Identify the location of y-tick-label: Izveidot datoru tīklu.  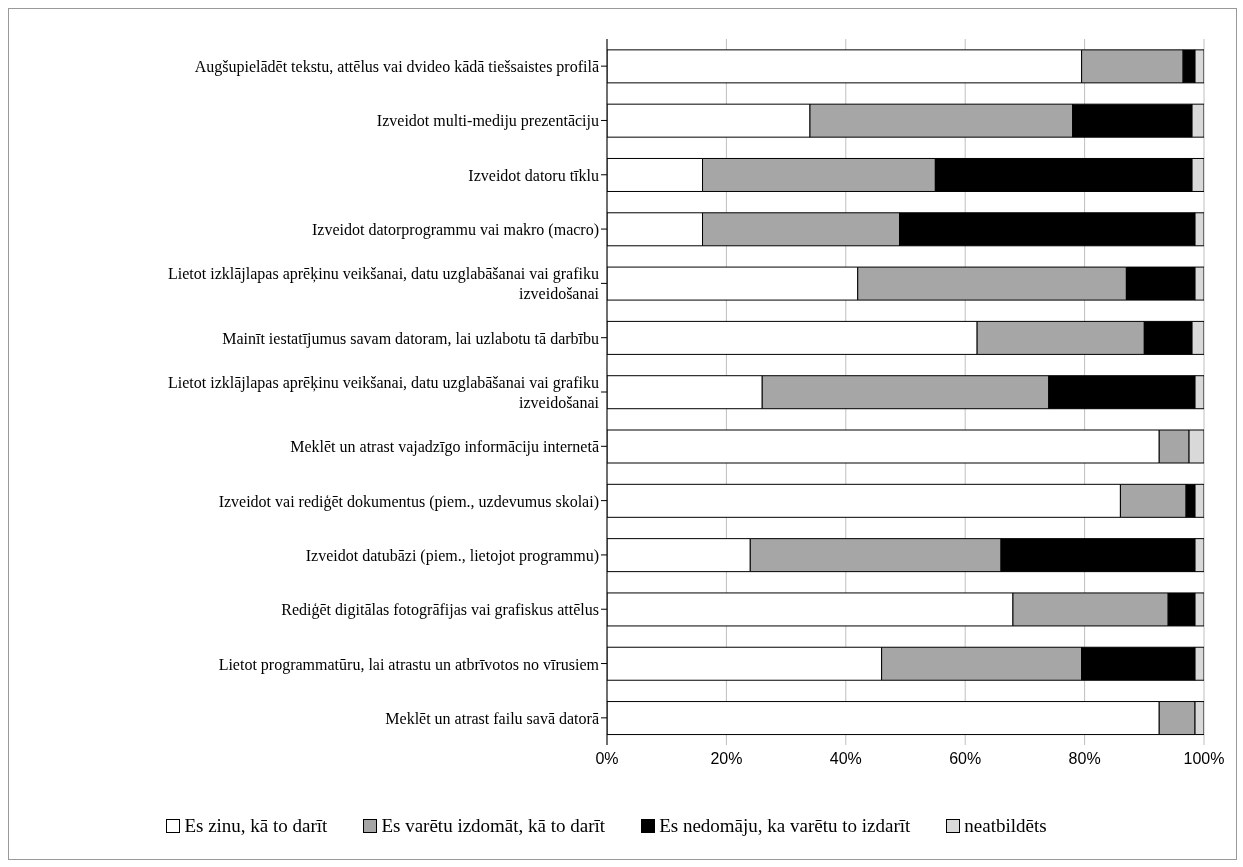
(533, 175).